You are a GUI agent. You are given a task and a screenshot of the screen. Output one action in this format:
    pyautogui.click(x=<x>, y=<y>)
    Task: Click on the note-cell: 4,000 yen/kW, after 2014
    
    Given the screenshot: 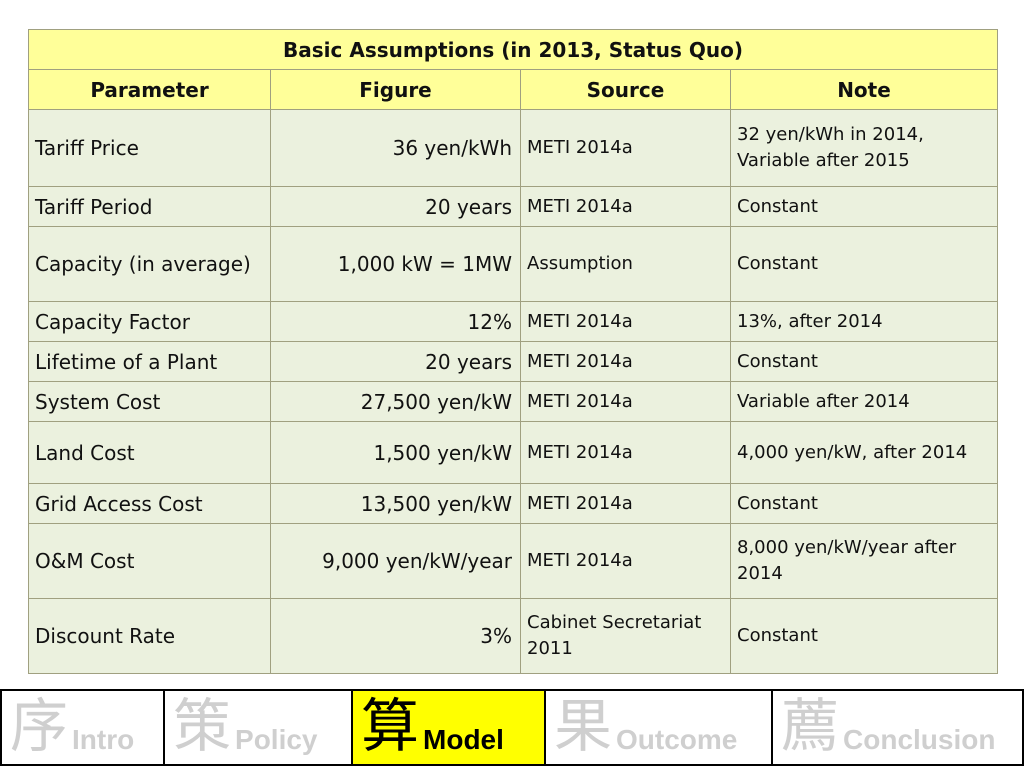 What is the action you would take?
    pyautogui.click(x=864, y=452)
    